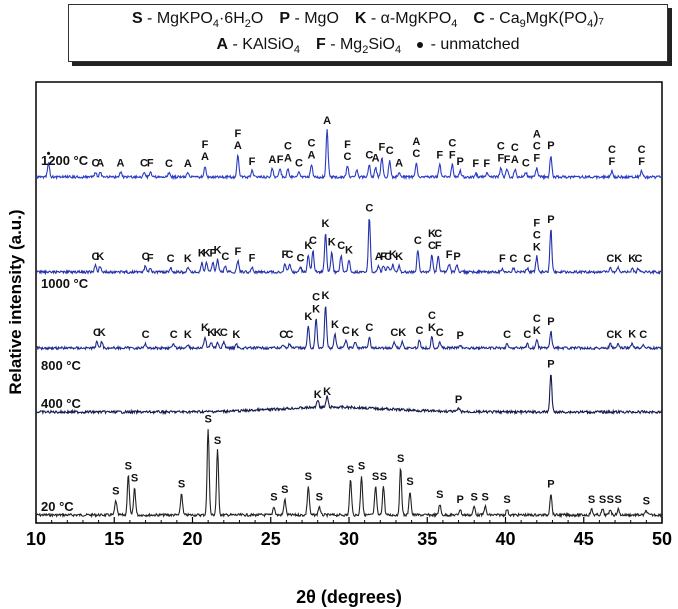 The image size is (678, 609). Describe the element at coordinates (309, 18) in the screenshot. I see `legend-item: P - MgO` at that location.